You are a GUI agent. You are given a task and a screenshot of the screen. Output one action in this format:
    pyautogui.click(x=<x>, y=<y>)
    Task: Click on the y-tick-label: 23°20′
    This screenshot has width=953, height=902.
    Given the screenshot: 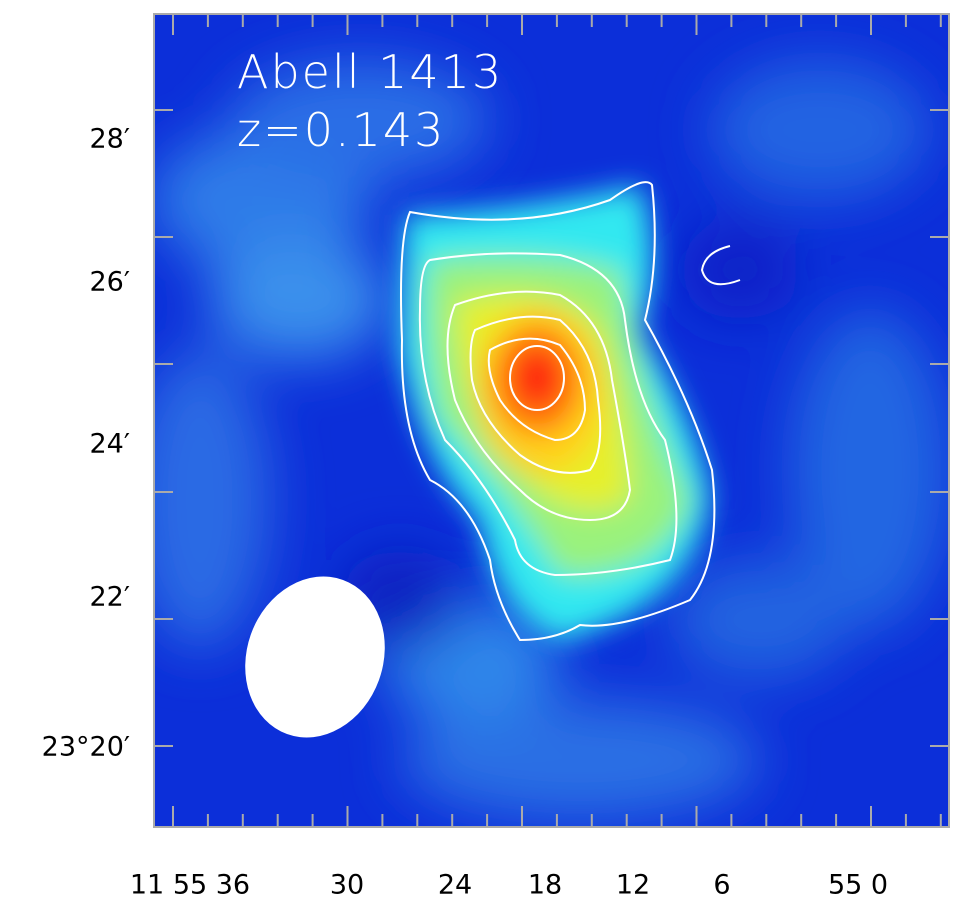 What is the action you would take?
    pyautogui.click(x=86, y=747)
    